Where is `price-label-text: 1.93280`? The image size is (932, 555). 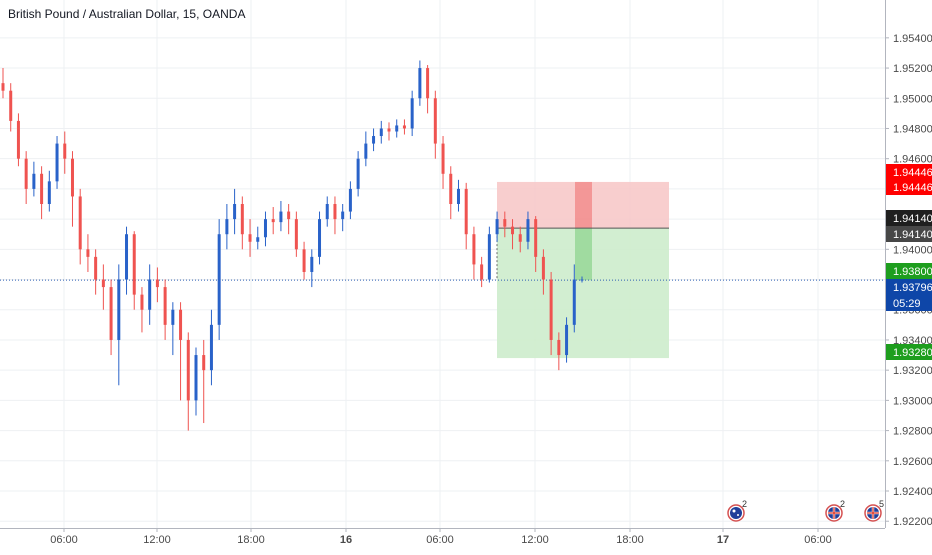
price-label-text: 1.93280 is located at coordinates (912, 353).